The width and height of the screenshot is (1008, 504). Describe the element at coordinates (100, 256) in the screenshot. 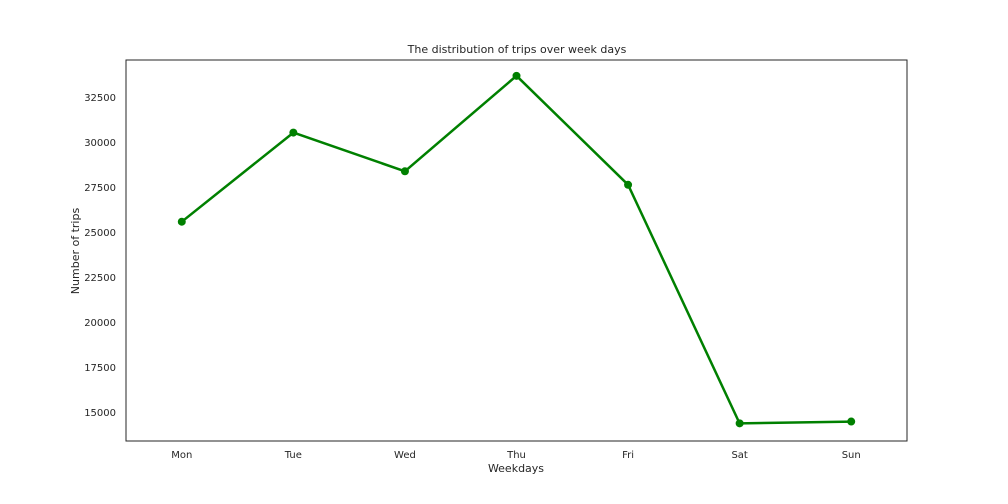

I see `y-axis-ticks: 15000 17500 20000 22500 25000 27500 30000 32500` at that location.